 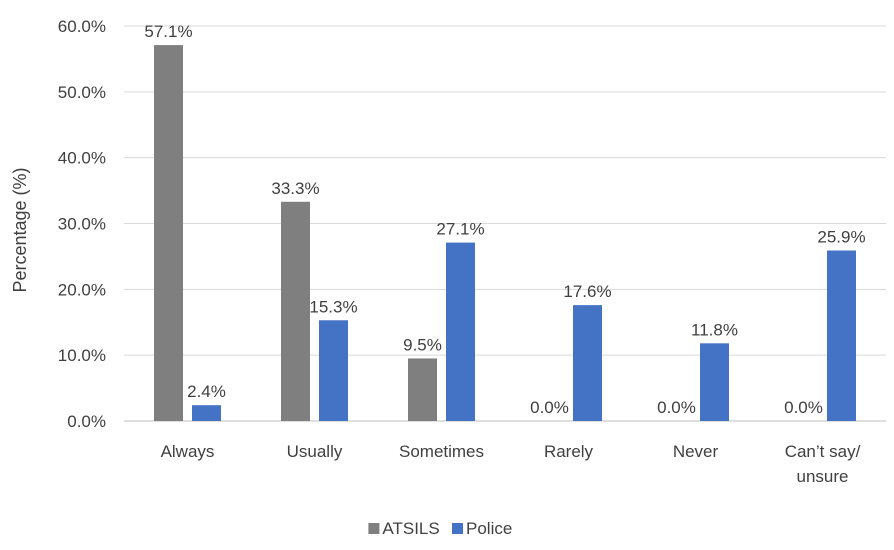 I want to click on legend-label-atsils: ATSILS, so click(x=410, y=528).